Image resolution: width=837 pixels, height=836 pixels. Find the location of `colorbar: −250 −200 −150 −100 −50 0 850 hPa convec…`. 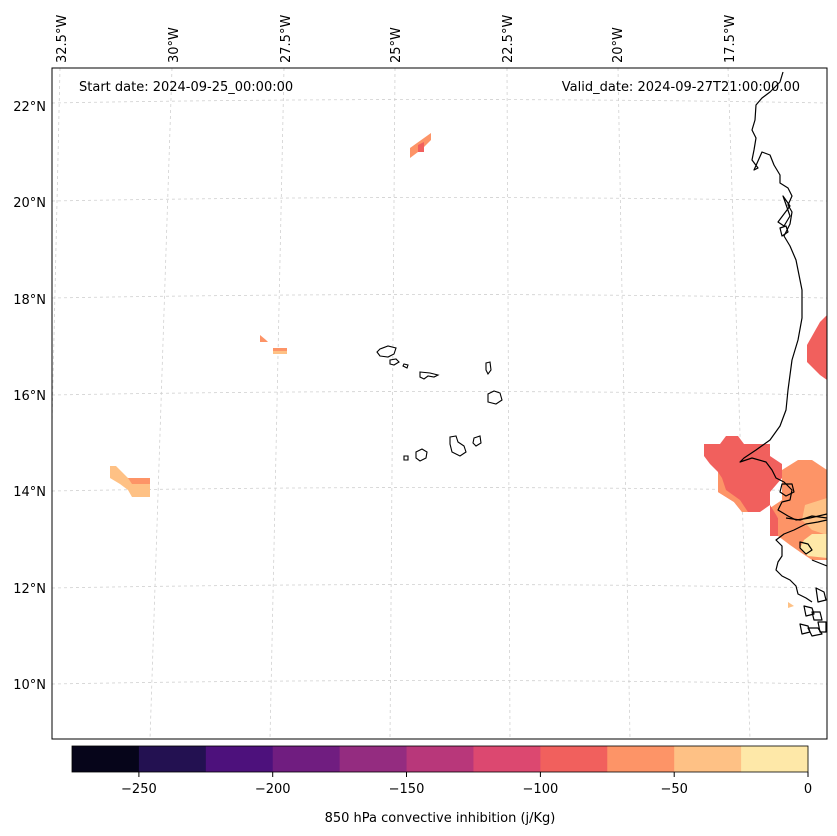

colorbar: −250 −200 −150 −100 −50 0 850 hPa convec… is located at coordinates (441, 785).